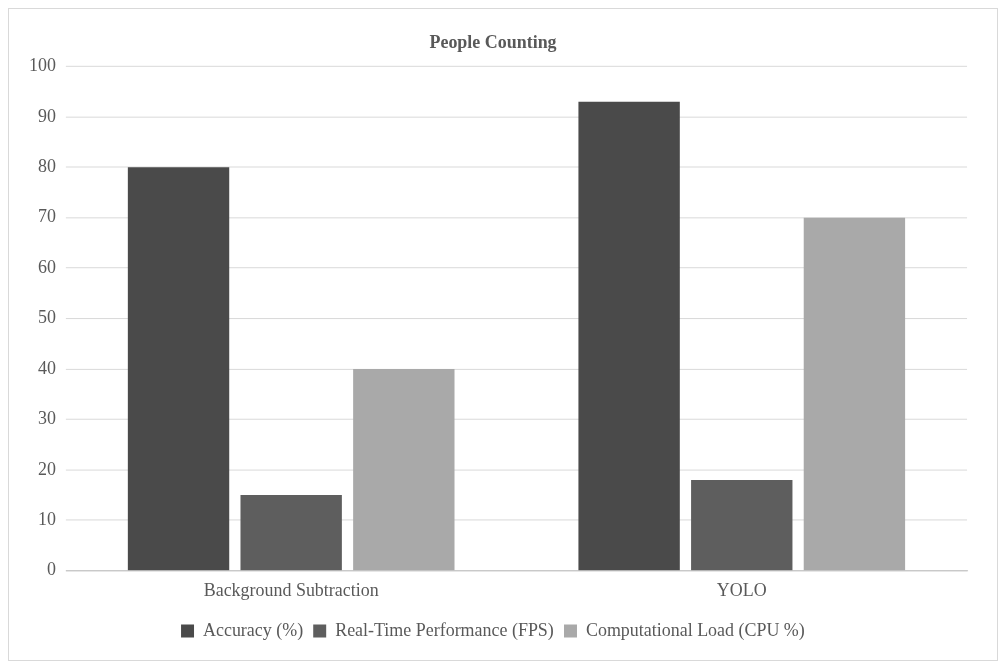  I want to click on y-tick-label: 30, so click(46, 418).